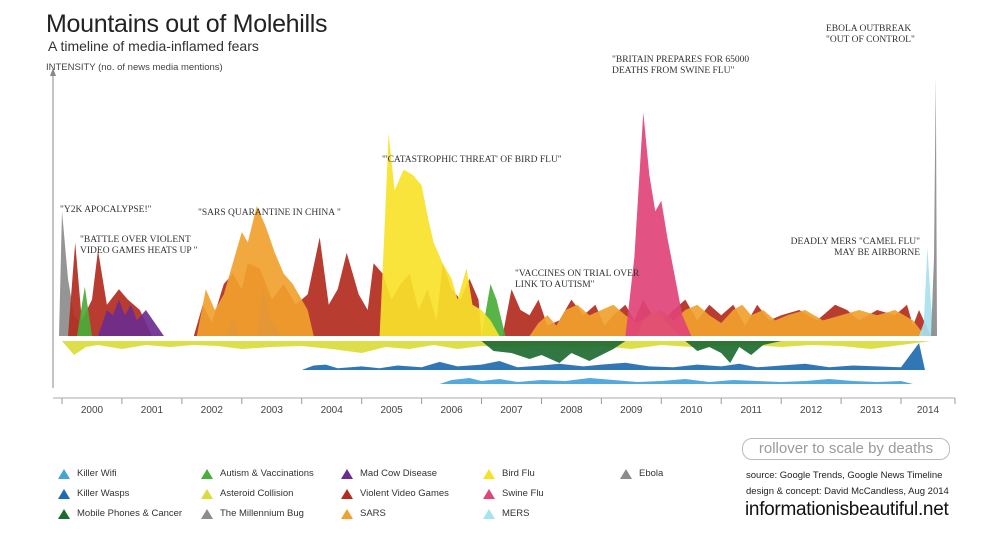 This screenshot has height=541, width=1000. I want to click on x-tick-label-2004: 2004, so click(332, 410).